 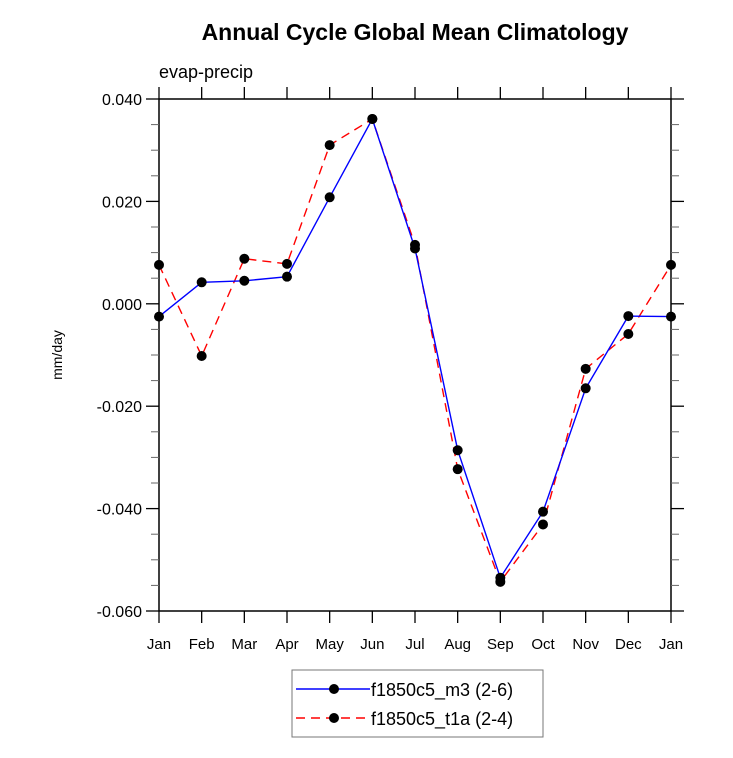 I want to click on x-tick-label: Jun, so click(x=372, y=644).